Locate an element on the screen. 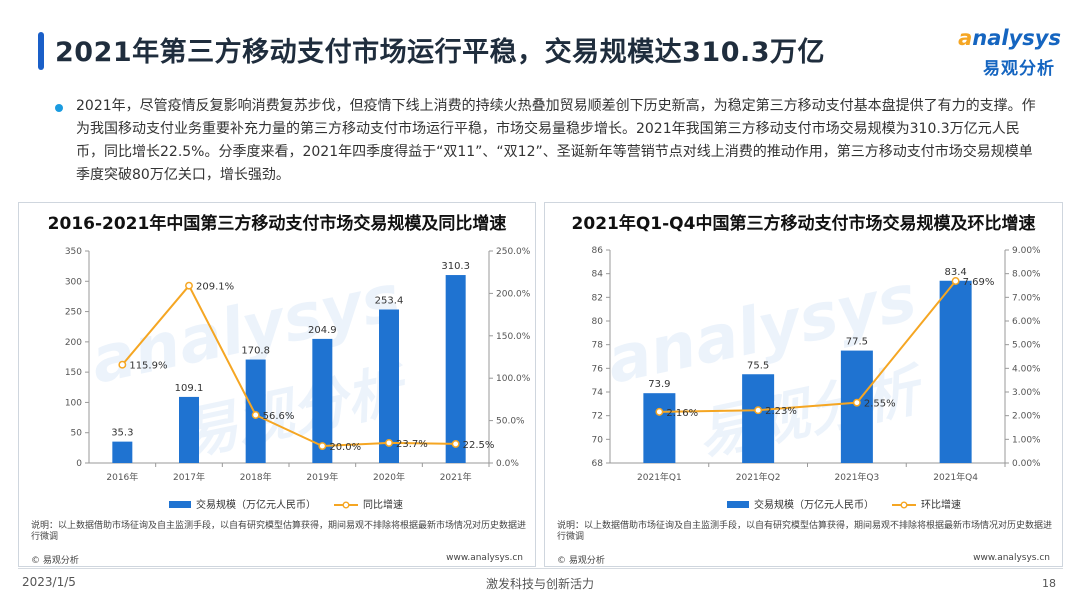 The height and width of the screenshot is (608, 1080). growth-value-label: 23.7% is located at coordinates (412, 444).